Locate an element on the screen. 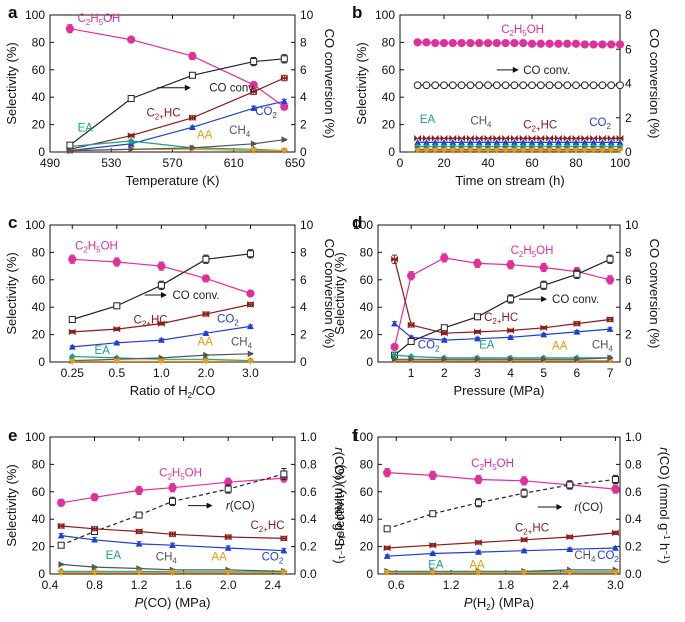 This screenshot has height=622, width=685. y-left-tick-label: 60 is located at coordinates (367, 492).